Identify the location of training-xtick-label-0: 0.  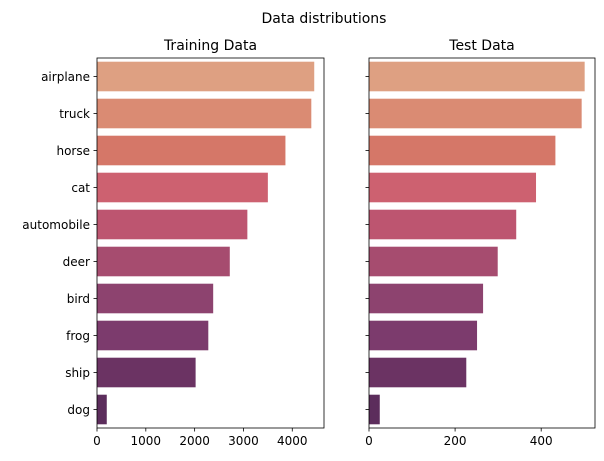
(97, 441).